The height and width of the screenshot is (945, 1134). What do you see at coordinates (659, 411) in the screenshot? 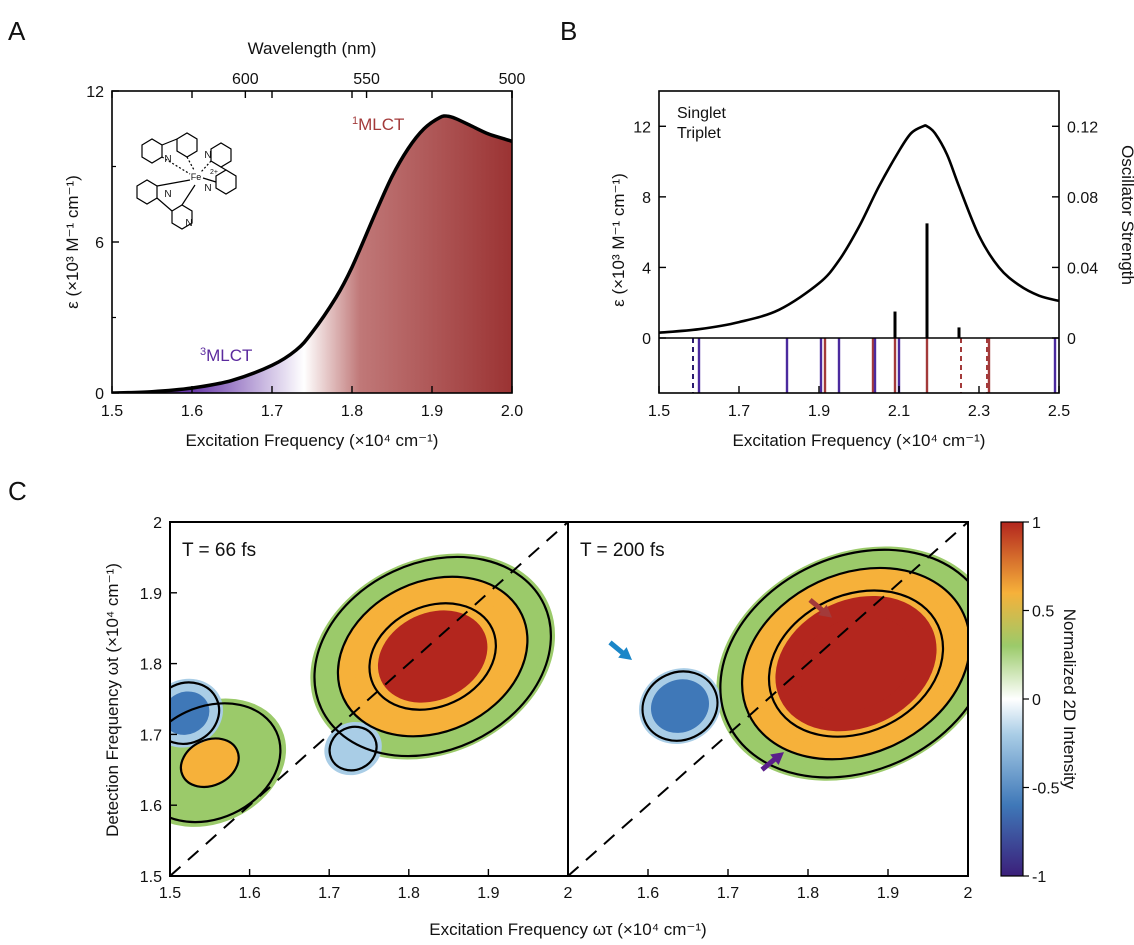
I see `panel-b-x-tick-label: 1.5` at bounding box center [659, 411].